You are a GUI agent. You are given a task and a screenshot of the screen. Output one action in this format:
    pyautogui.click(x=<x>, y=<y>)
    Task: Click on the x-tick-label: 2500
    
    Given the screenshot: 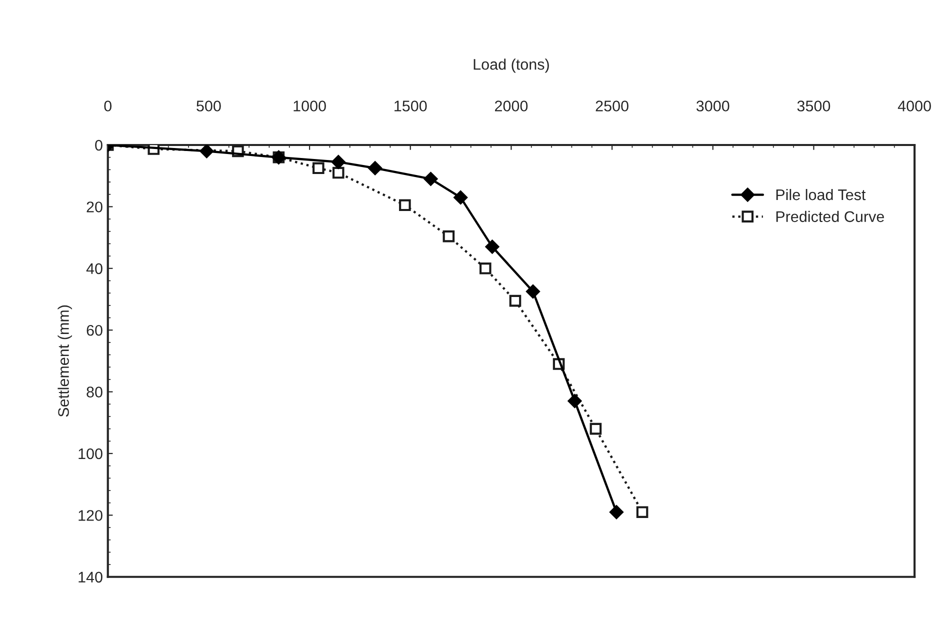 What is the action you would take?
    pyautogui.click(x=612, y=106)
    